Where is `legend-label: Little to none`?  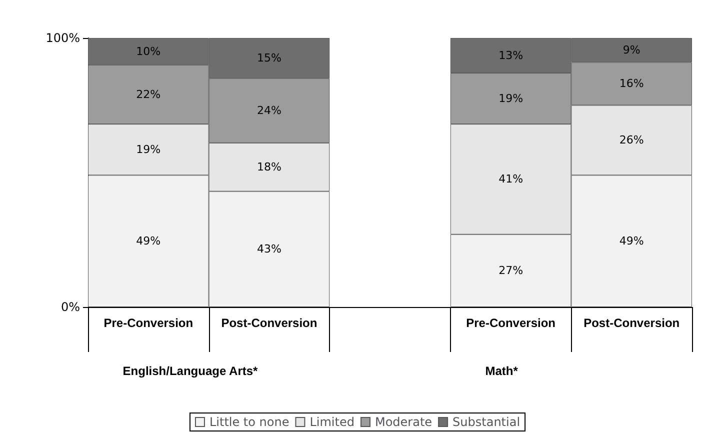
legend-label: Little to none is located at coordinates (249, 422).